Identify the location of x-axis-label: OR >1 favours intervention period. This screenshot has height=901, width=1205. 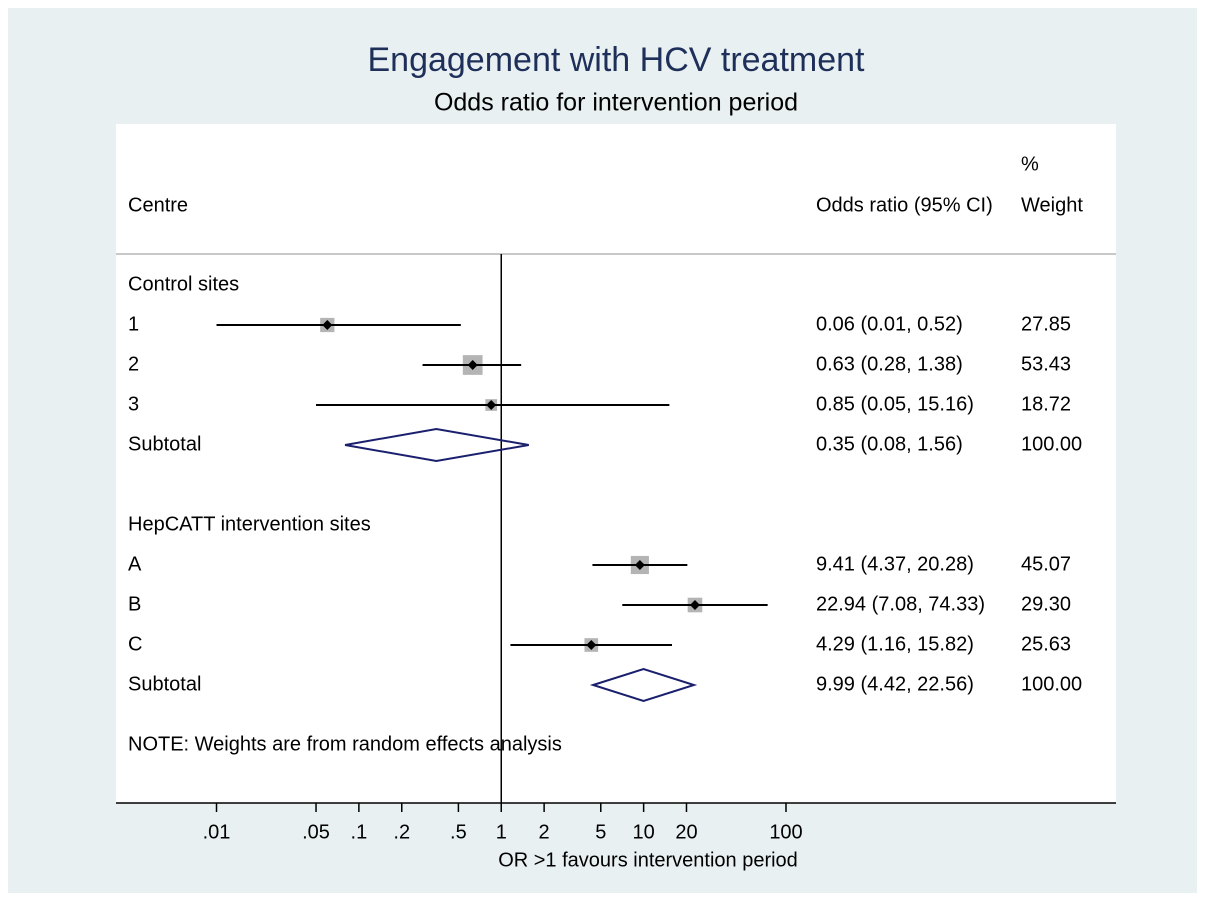
(648, 860).